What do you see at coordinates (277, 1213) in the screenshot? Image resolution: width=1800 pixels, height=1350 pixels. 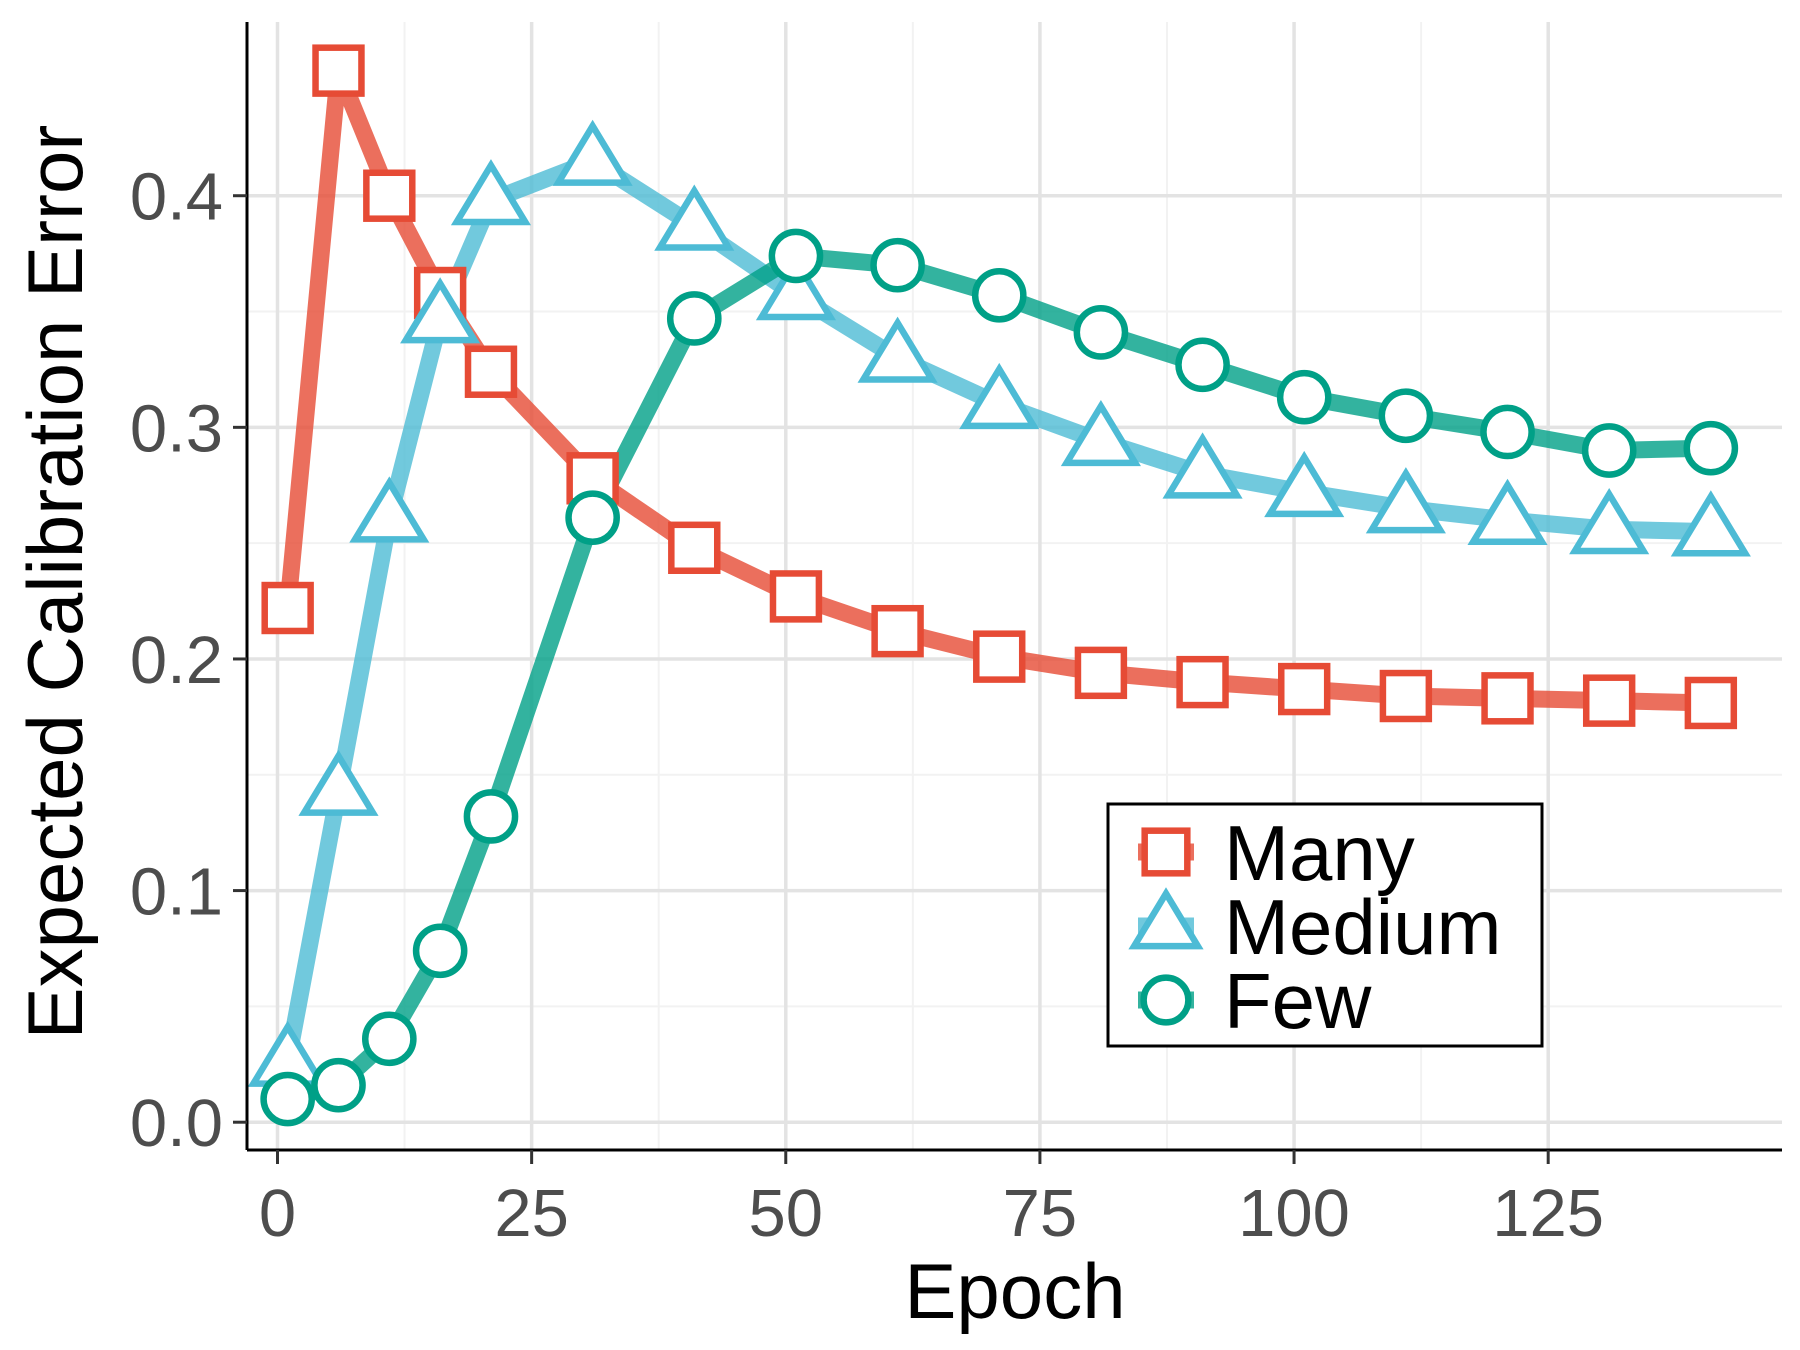 I see `x-tick-label: 0` at bounding box center [277, 1213].